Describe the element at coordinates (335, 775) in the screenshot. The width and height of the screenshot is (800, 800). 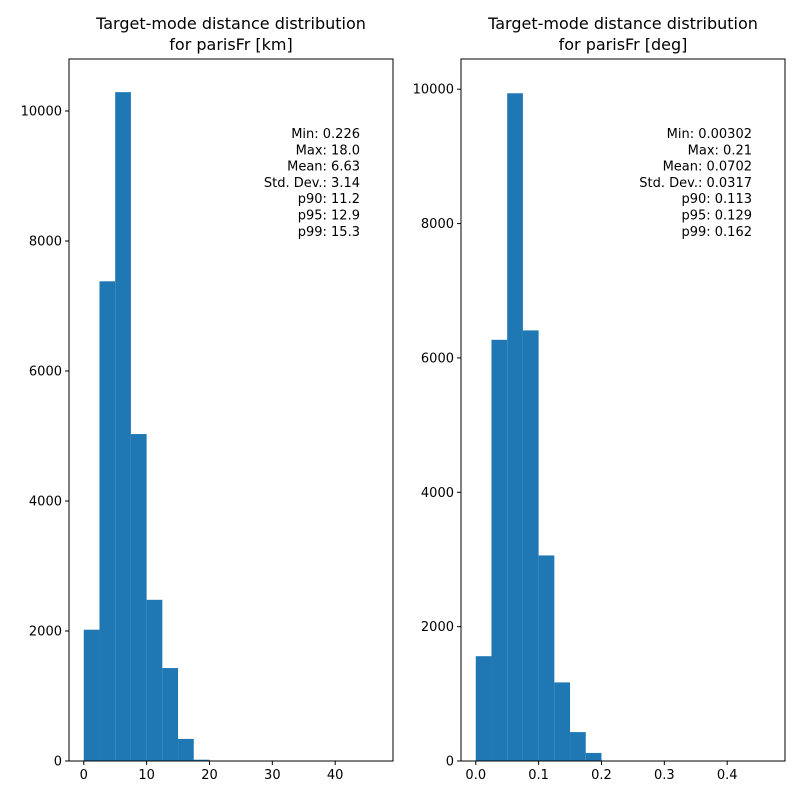
I see `x-tick-label: 40` at that location.